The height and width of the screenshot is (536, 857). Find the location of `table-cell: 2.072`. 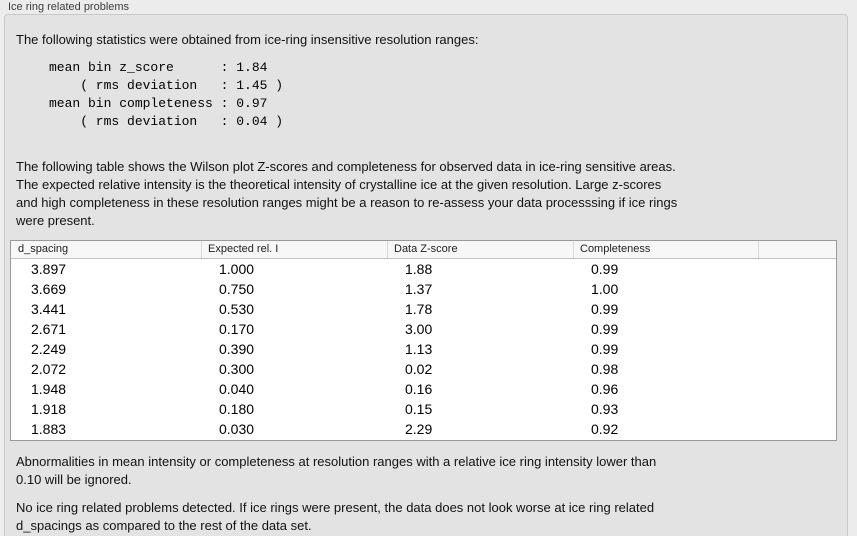

table-cell: 2.072 is located at coordinates (49, 369).